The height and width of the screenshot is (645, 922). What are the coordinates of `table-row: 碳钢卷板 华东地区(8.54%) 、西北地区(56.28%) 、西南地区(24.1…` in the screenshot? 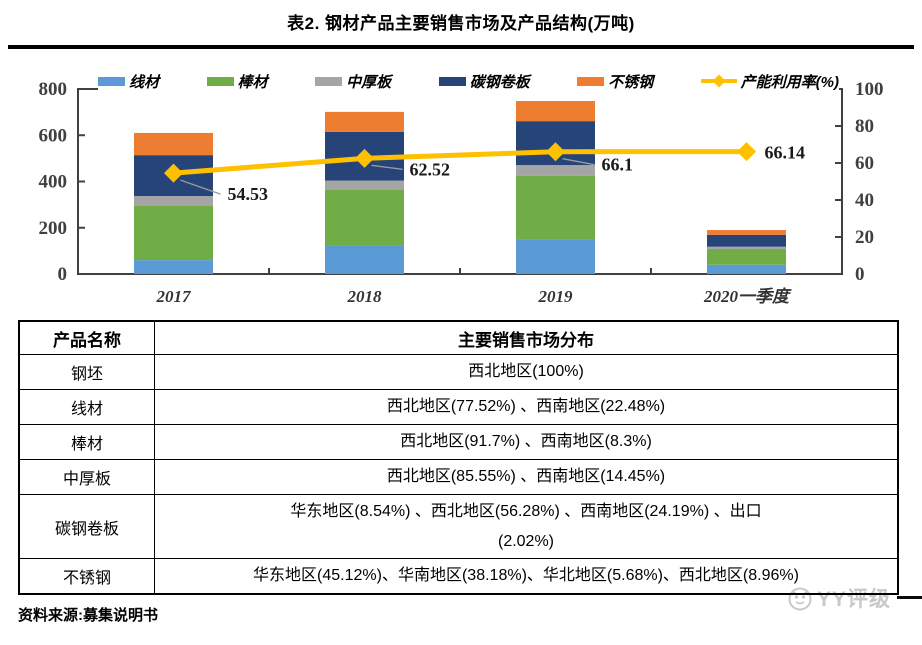 It's located at (458, 526).